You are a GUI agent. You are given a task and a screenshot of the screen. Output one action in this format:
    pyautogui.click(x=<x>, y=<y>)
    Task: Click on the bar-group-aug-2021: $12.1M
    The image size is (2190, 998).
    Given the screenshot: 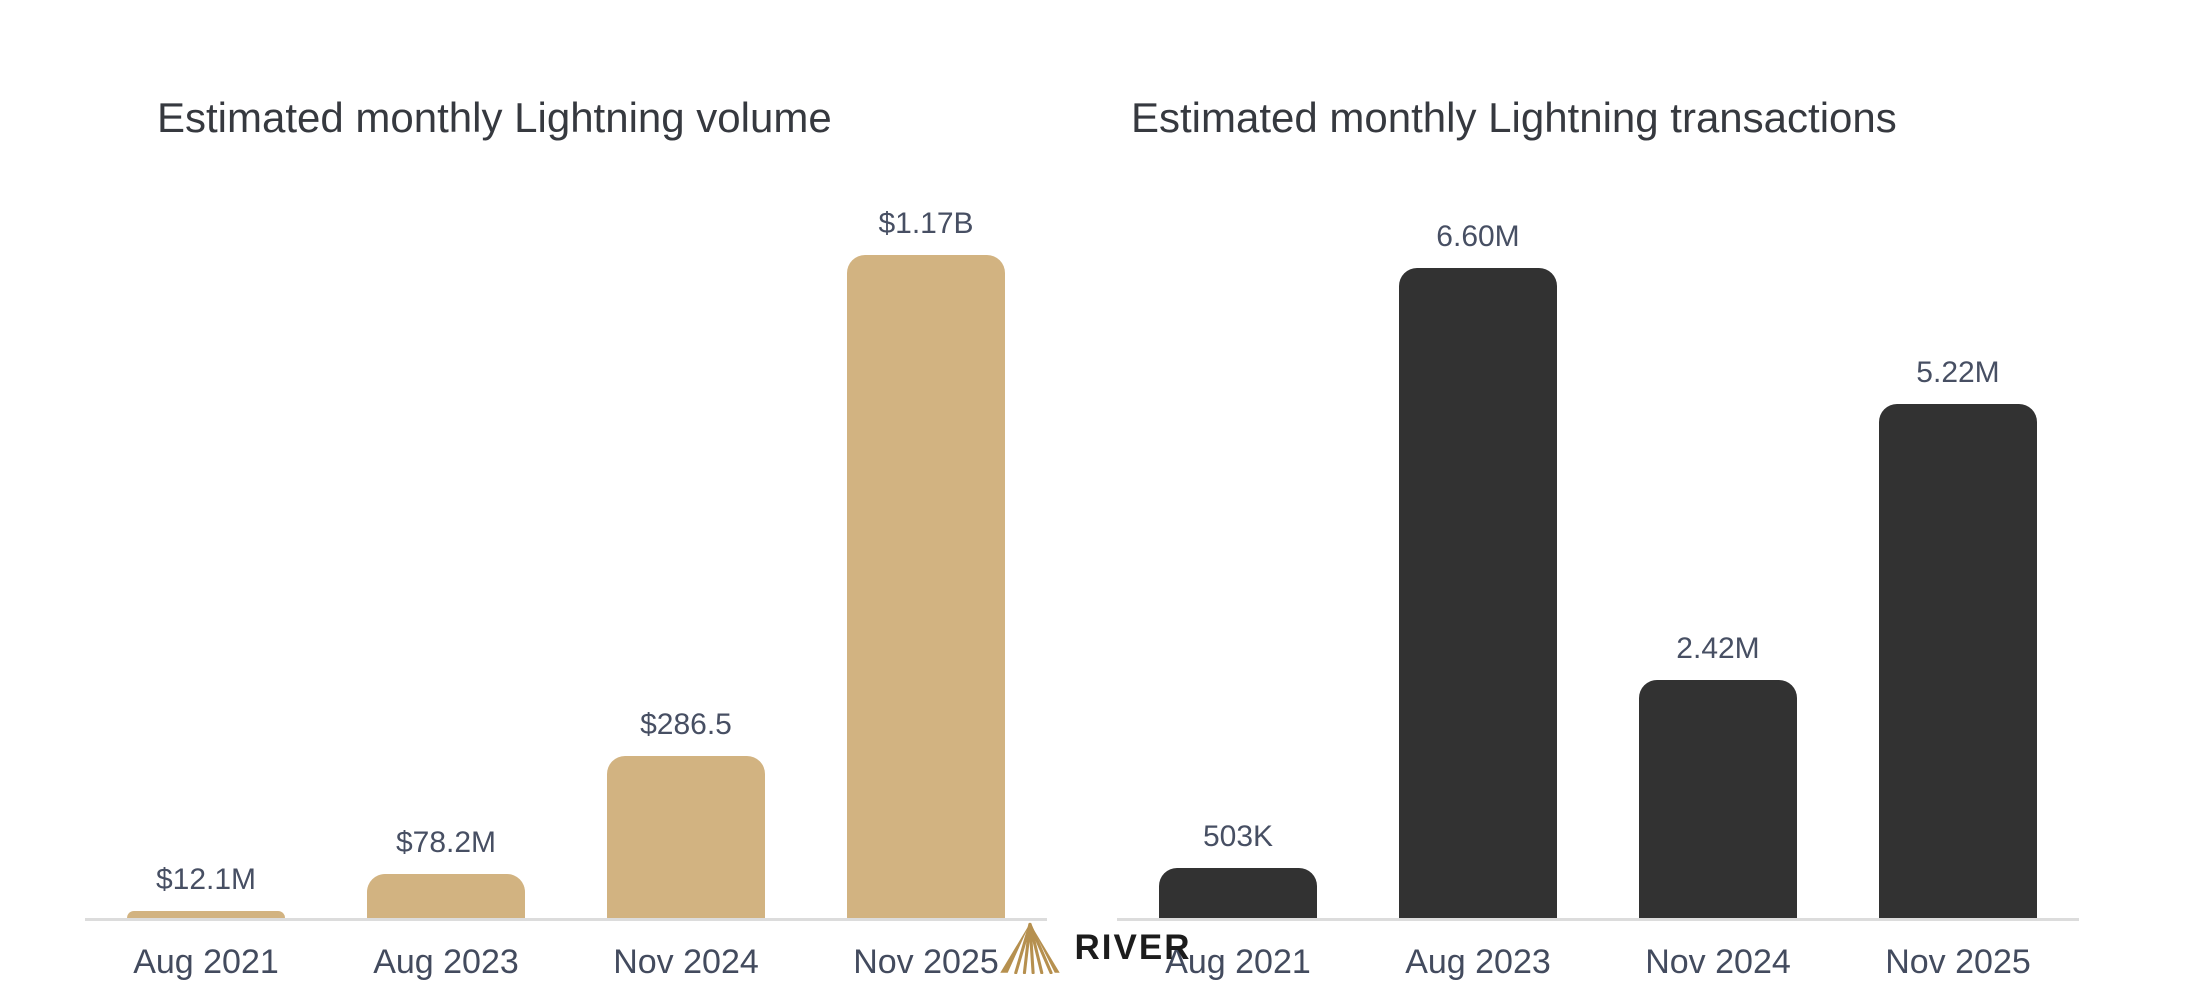 What is the action you would take?
    pyautogui.click(x=206, y=889)
    